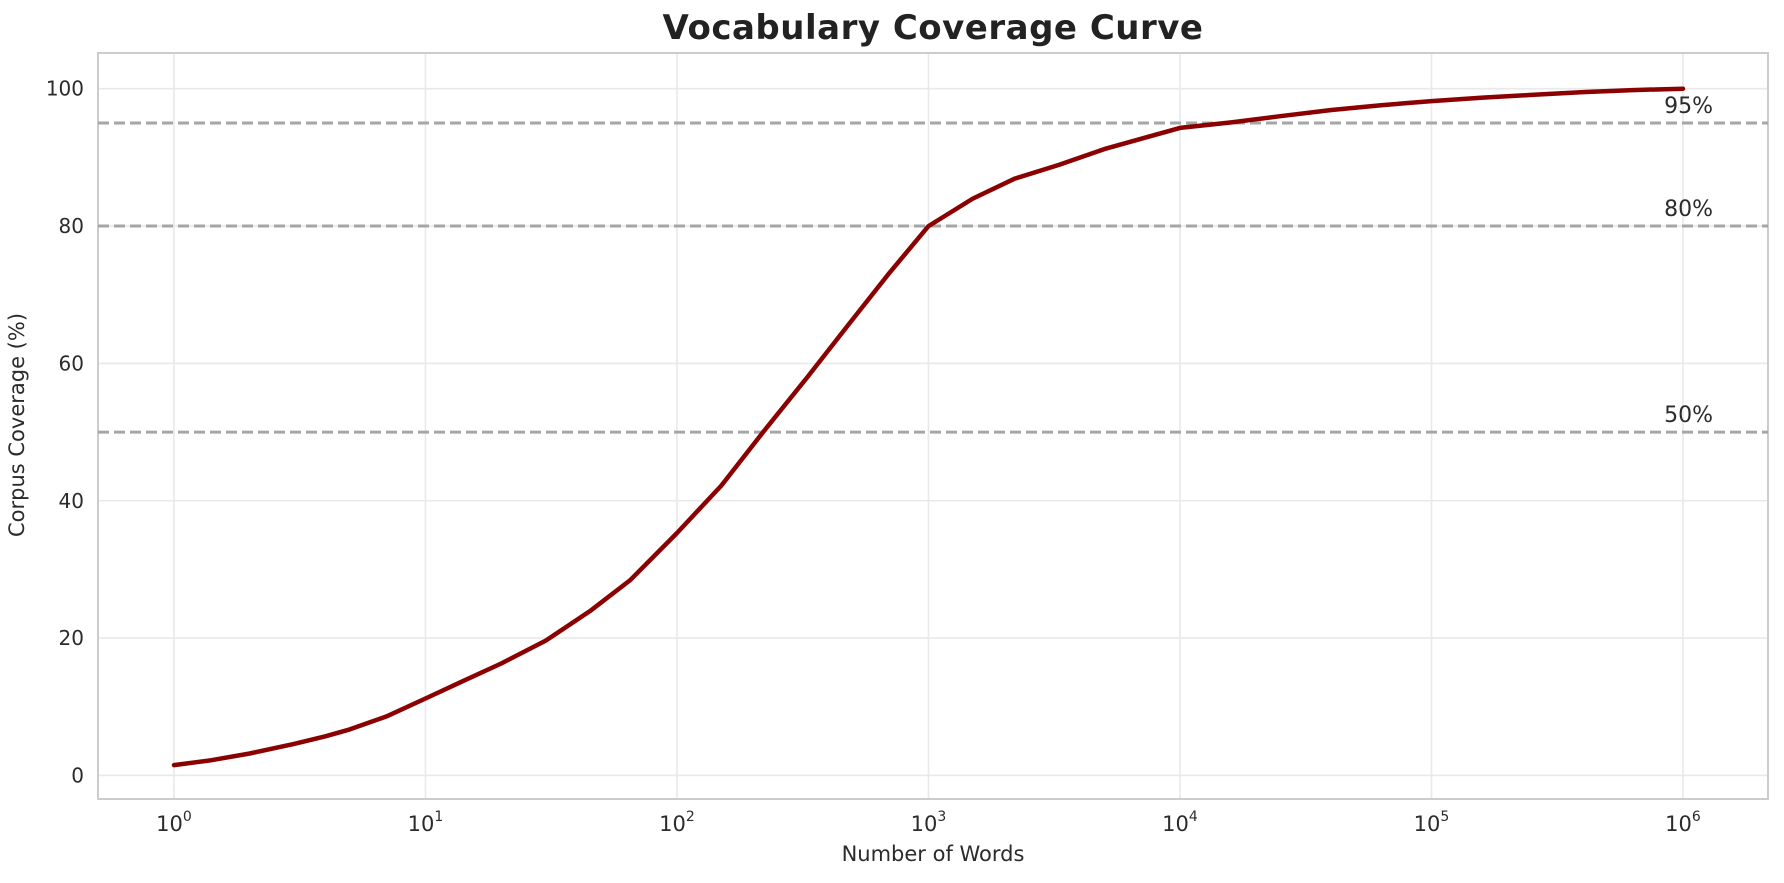 The height and width of the screenshot is (883, 1784). What do you see at coordinates (71, 638) in the screenshot?
I see `y-tick-label: 20` at bounding box center [71, 638].